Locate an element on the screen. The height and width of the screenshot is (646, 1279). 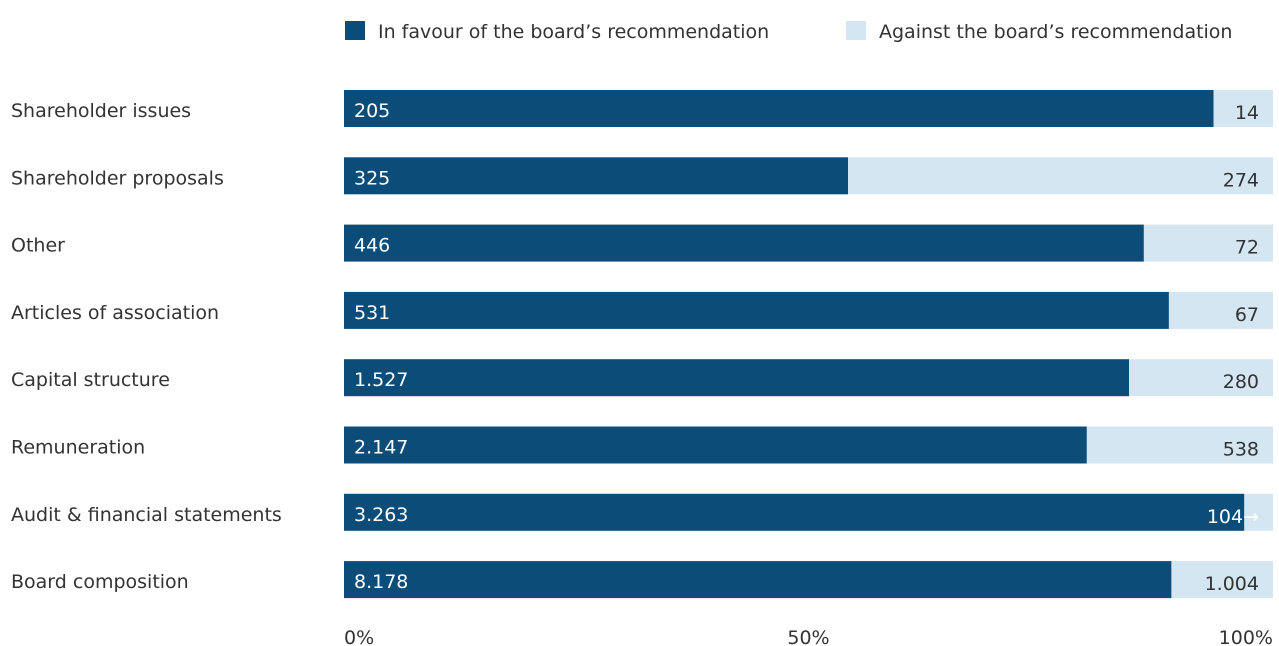
value-label-in-favour: 446 is located at coordinates (372, 246).